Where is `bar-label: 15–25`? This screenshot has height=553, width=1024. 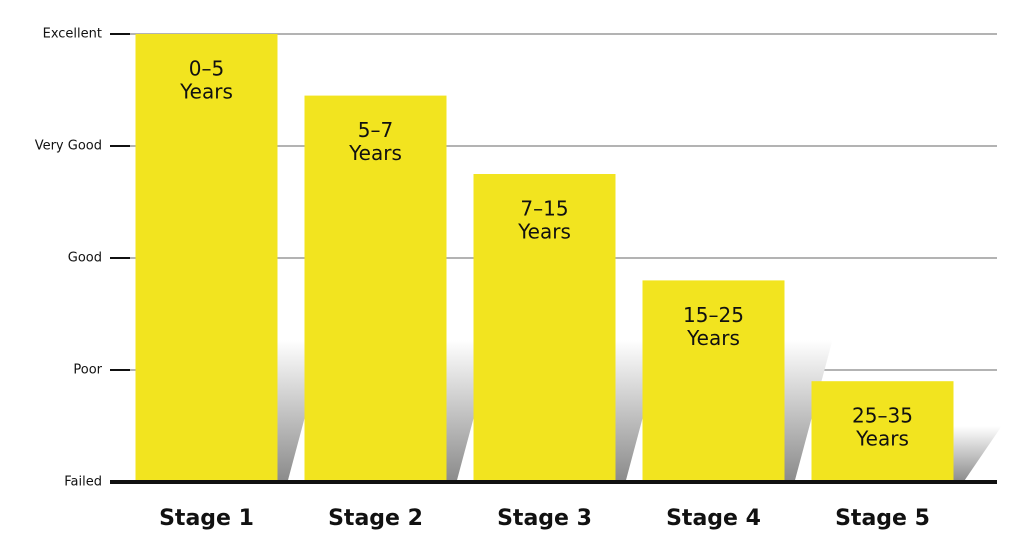 bar-label: 15–25 is located at coordinates (713, 315).